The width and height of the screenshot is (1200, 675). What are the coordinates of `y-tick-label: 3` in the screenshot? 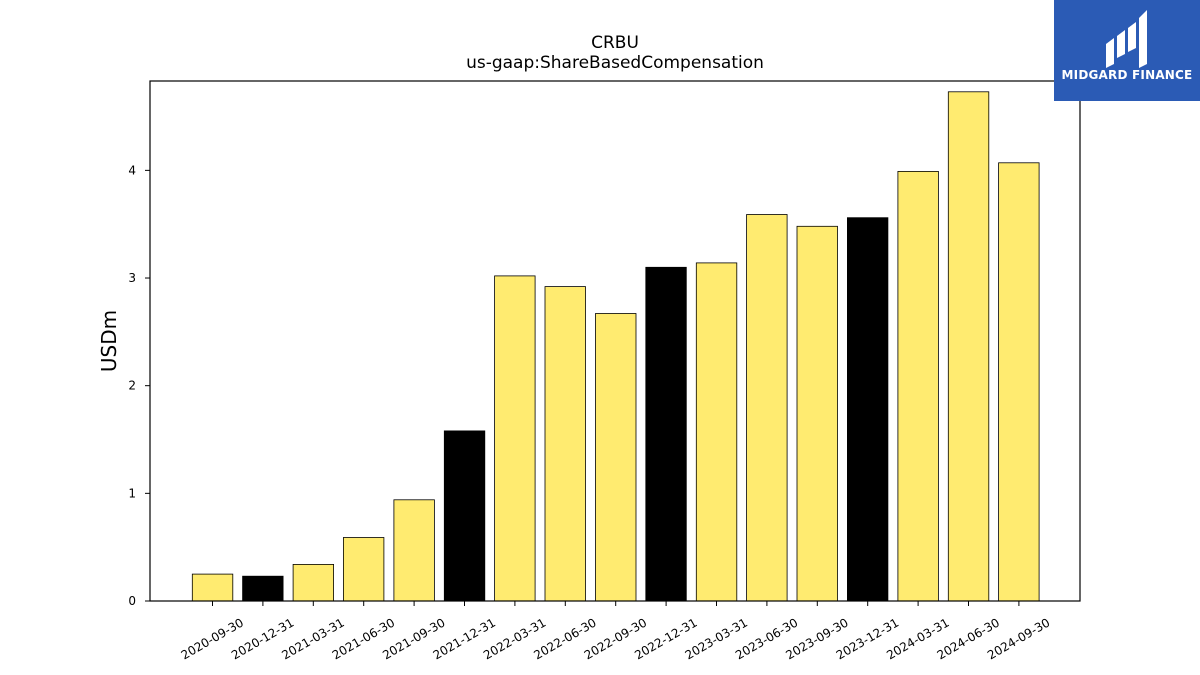 It's located at (132, 278).